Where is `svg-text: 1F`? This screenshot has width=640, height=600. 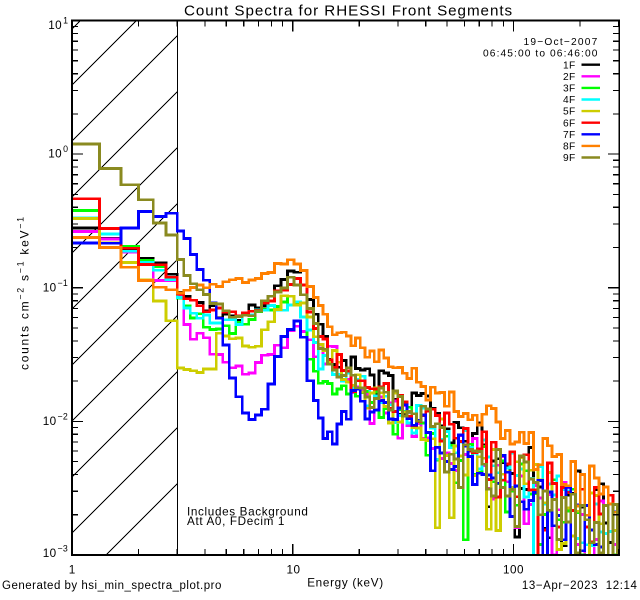
svg-text: 1F is located at coordinates (569, 65).